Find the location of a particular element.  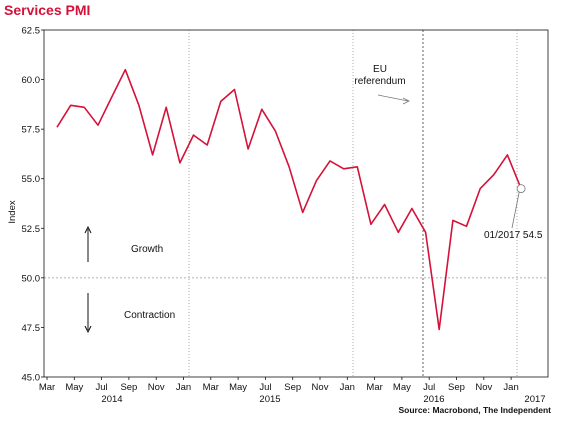

y-tick-label: 52.5 is located at coordinates (31, 229).